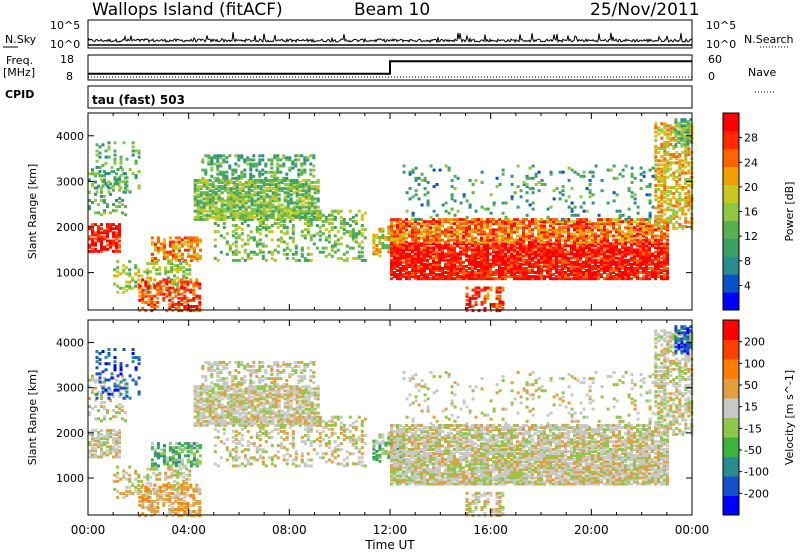 The width and height of the screenshot is (800, 554). Describe the element at coordinates (20, 94) in the screenshot. I see `cpid-label: CPID` at that location.